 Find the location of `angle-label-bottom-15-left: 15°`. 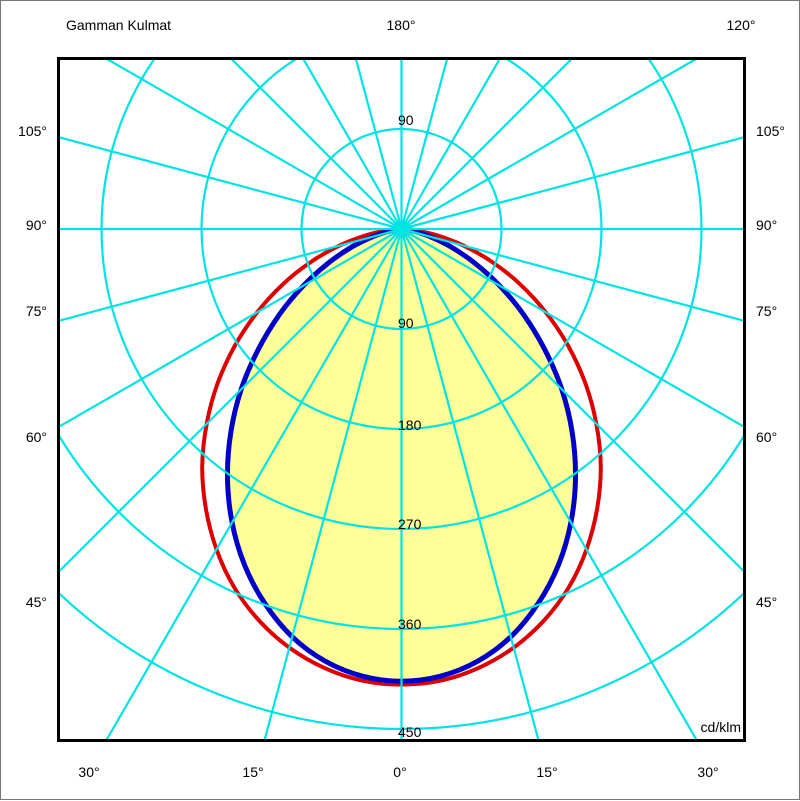

angle-label-bottom-15-left: 15° is located at coordinates (253, 772).